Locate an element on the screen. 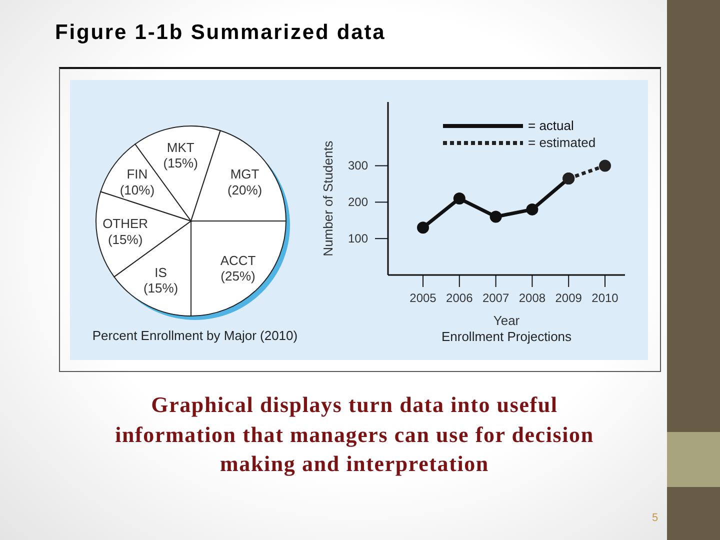 Image resolution: width=720 pixels, height=540 pixels. text: Enrollment Projections is located at coordinates (506, 336).